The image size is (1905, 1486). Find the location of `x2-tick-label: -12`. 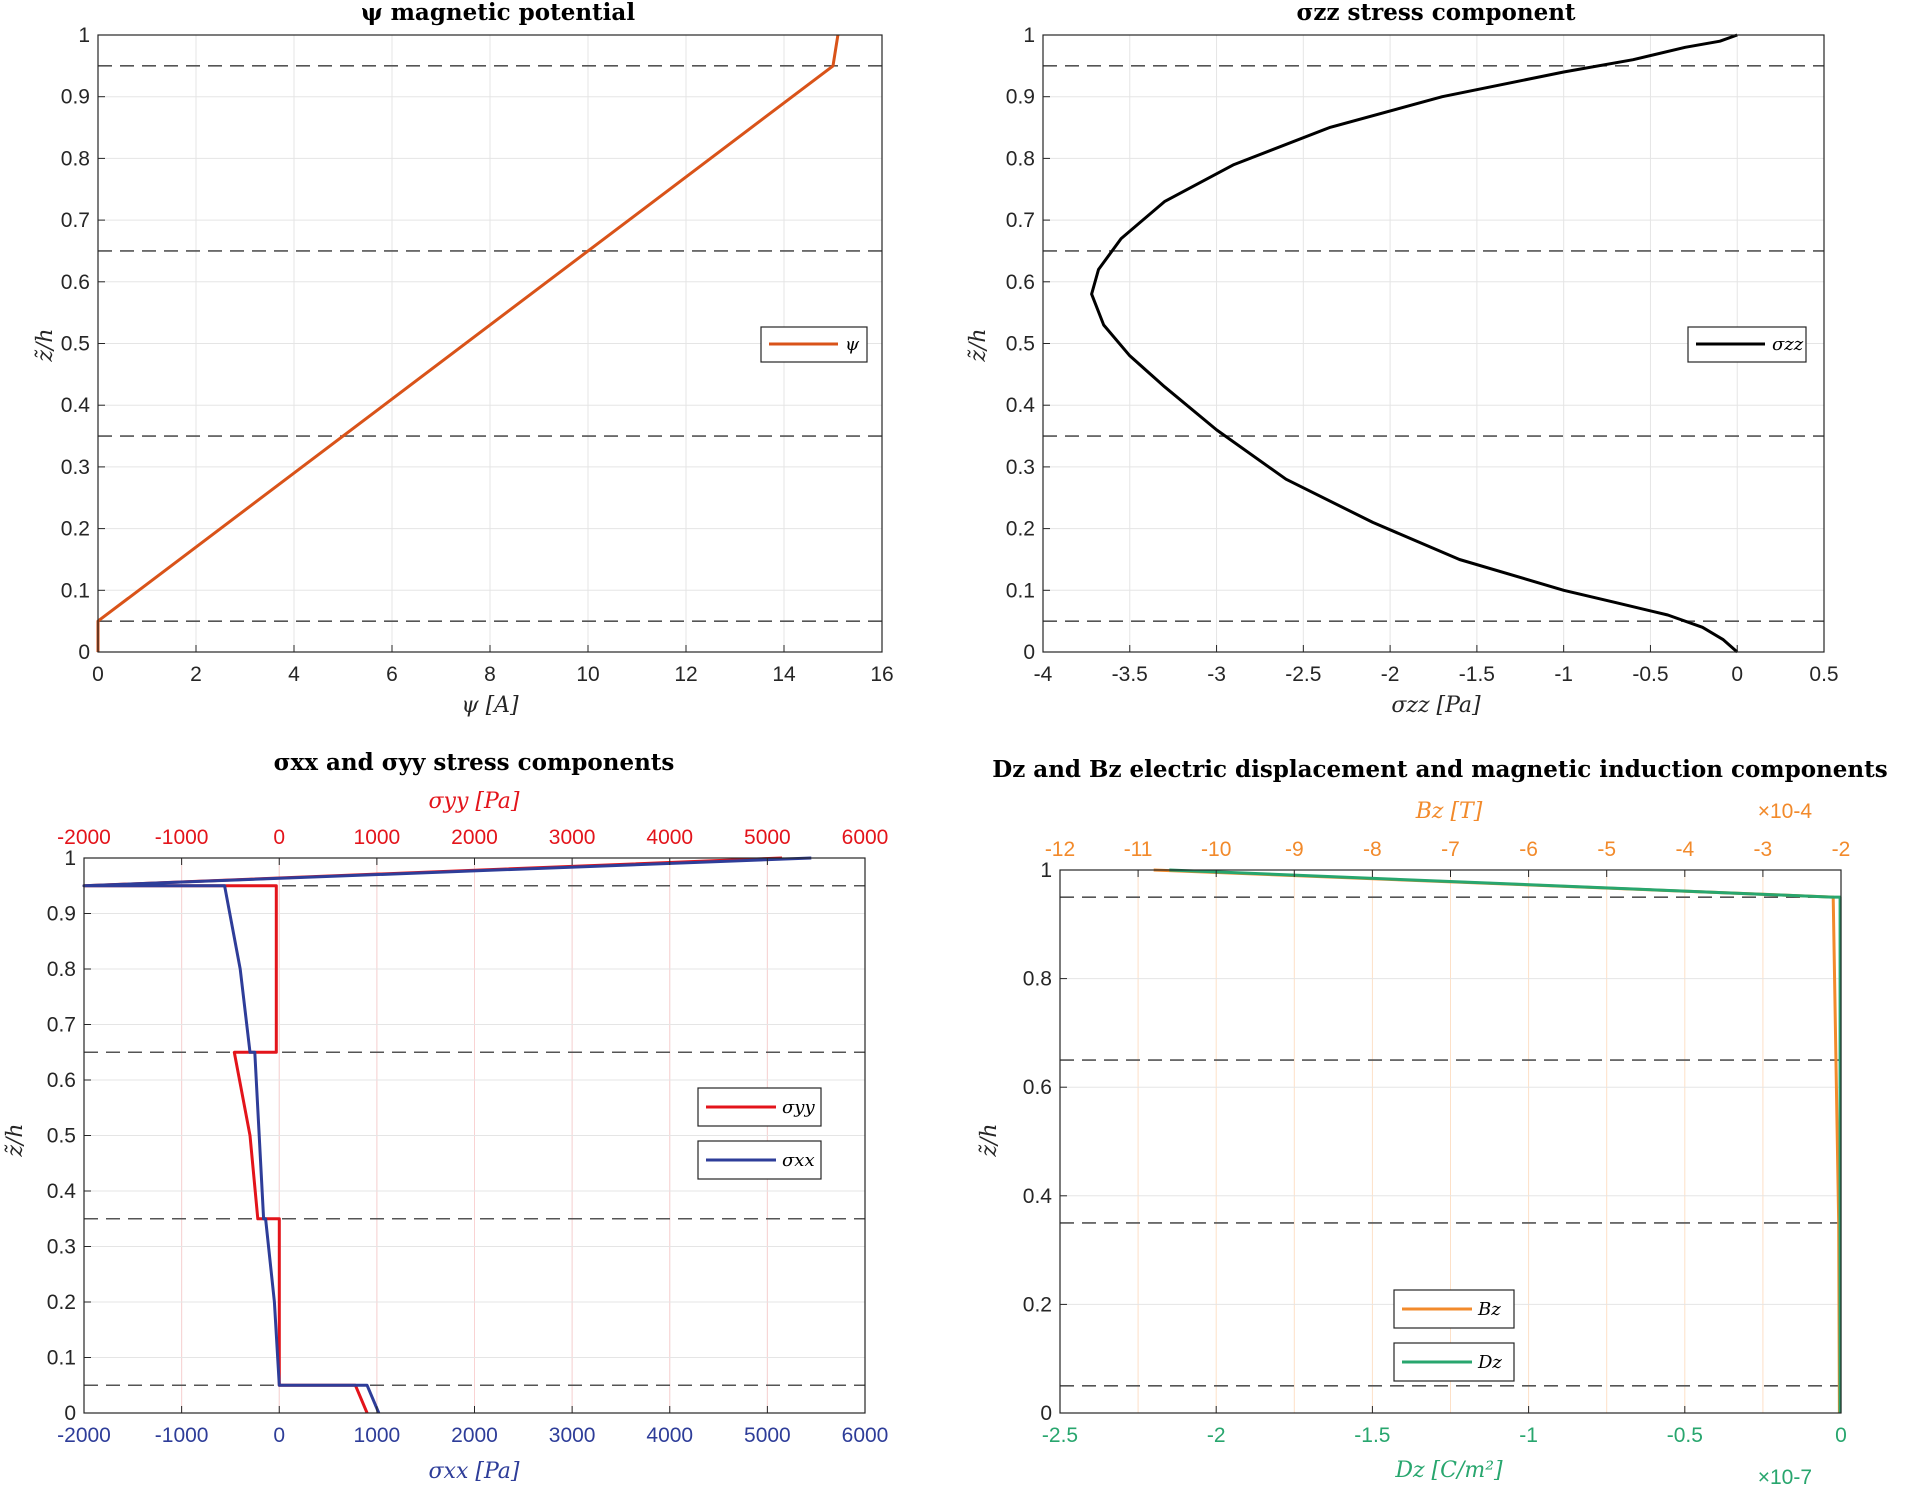

x2-tick-label: -12 is located at coordinates (1060, 849).